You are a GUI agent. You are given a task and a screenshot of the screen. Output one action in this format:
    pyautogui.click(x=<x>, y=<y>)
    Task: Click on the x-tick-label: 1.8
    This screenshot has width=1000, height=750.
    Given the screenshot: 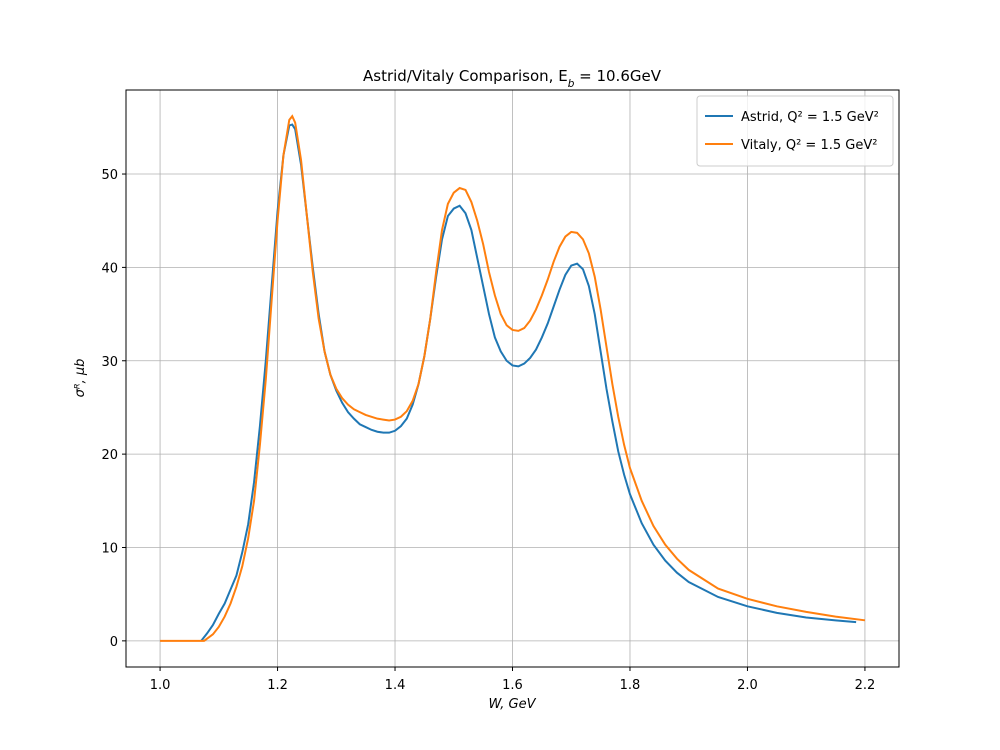 What is the action you would take?
    pyautogui.click(x=630, y=685)
    